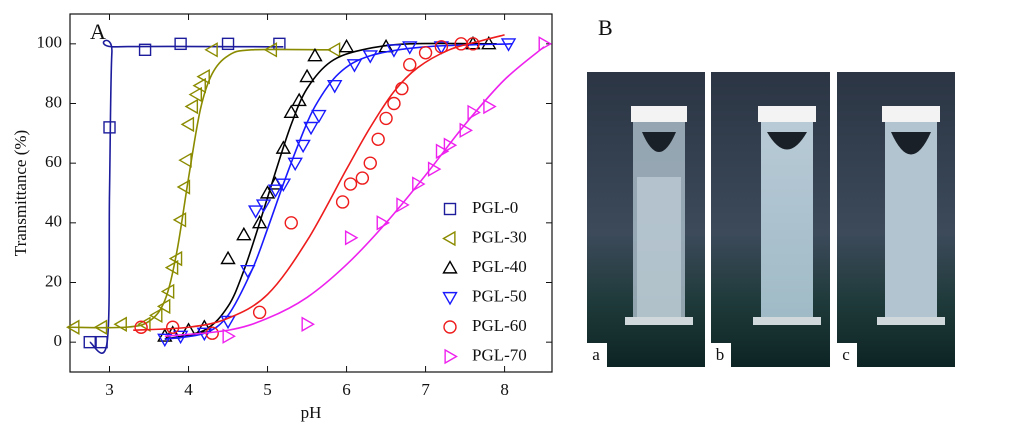  I want to click on y-tick-label: 0, so click(58, 340).